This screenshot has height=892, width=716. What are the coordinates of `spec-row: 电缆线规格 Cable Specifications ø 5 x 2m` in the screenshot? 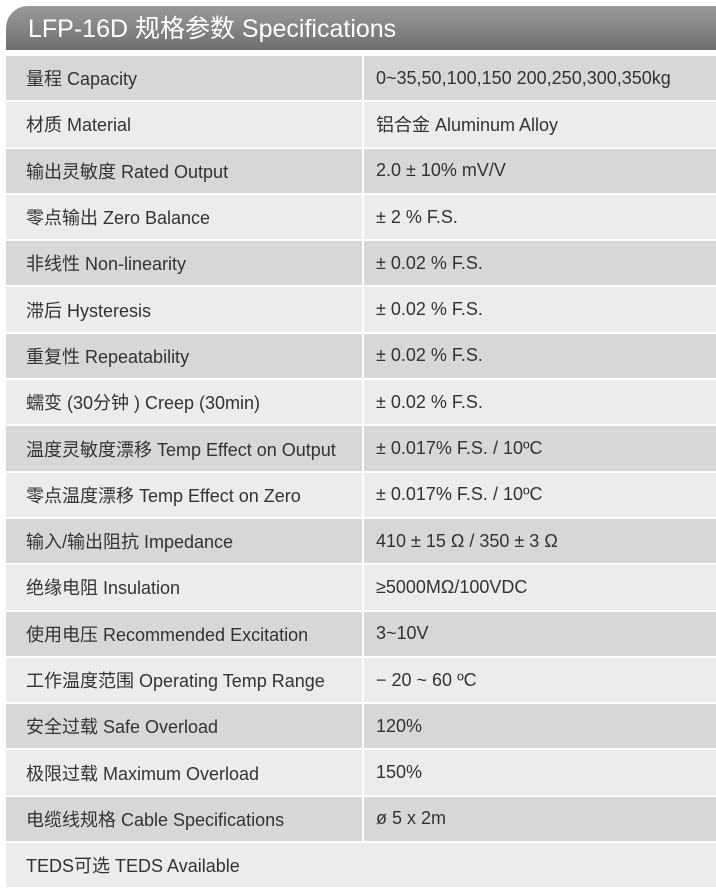 It's located at (361, 819).